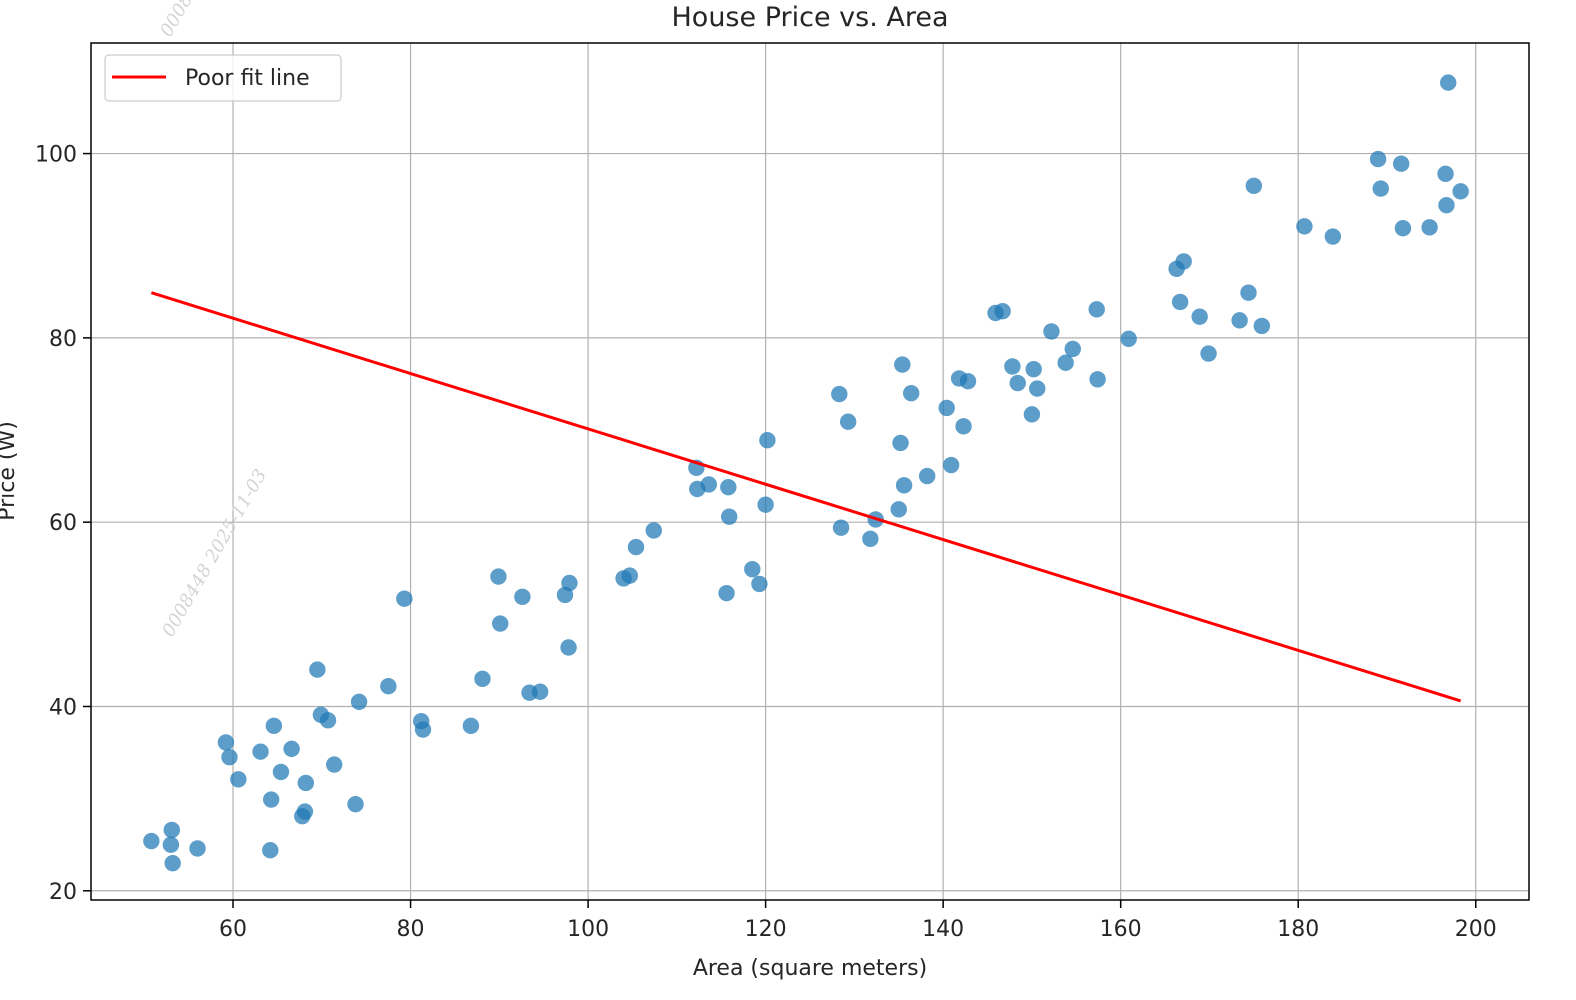 This screenshot has width=1576, height=1000. I want to click on x-axis-ticks: 60 80 100 120 140 160 180 200, so click(858, 921).